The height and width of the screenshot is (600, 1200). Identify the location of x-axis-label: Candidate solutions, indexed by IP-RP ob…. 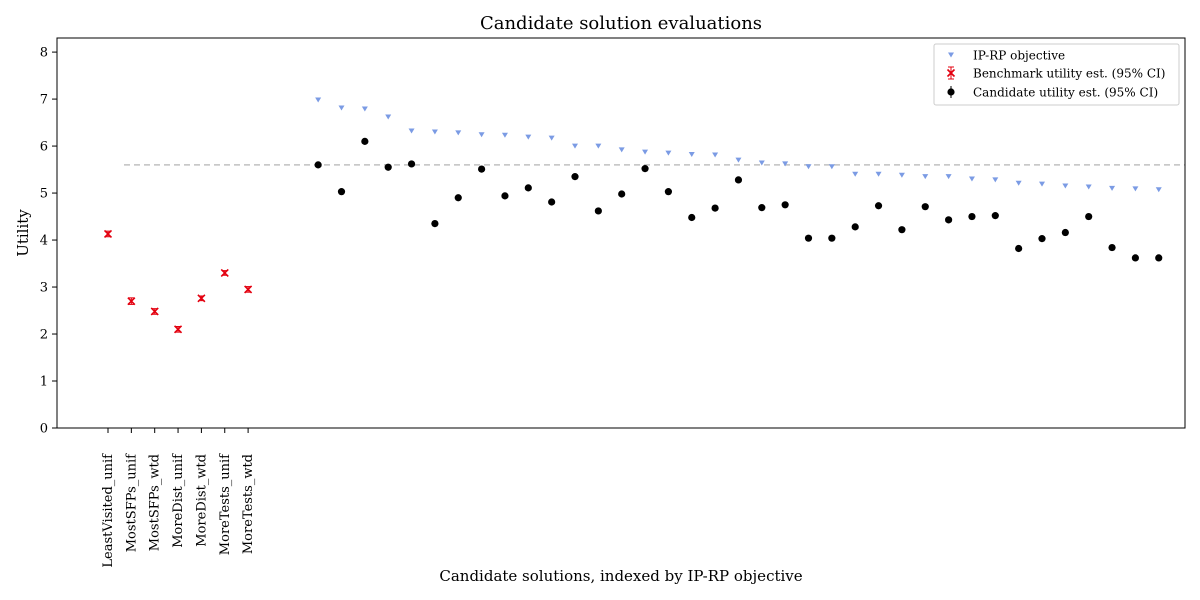
(620, 576).